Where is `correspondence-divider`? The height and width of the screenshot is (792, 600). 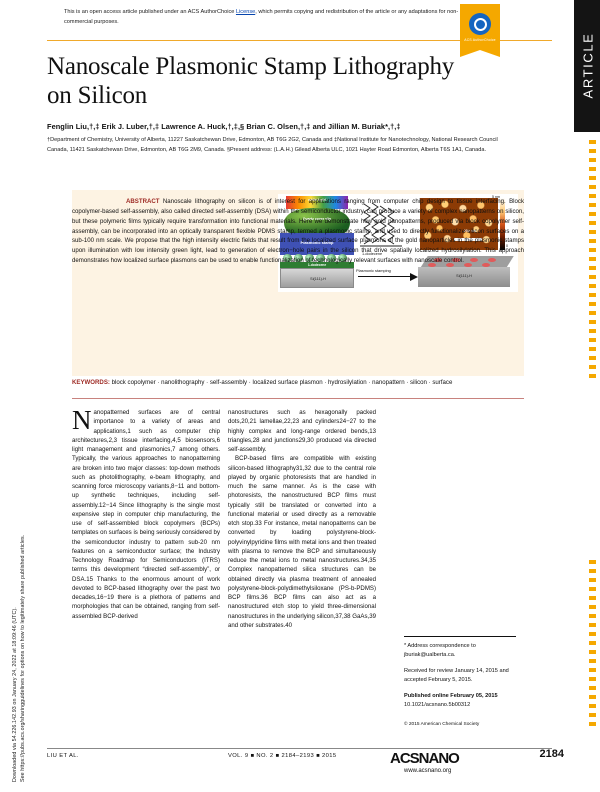
correspondence-divider is located at coordinates (460, 636).